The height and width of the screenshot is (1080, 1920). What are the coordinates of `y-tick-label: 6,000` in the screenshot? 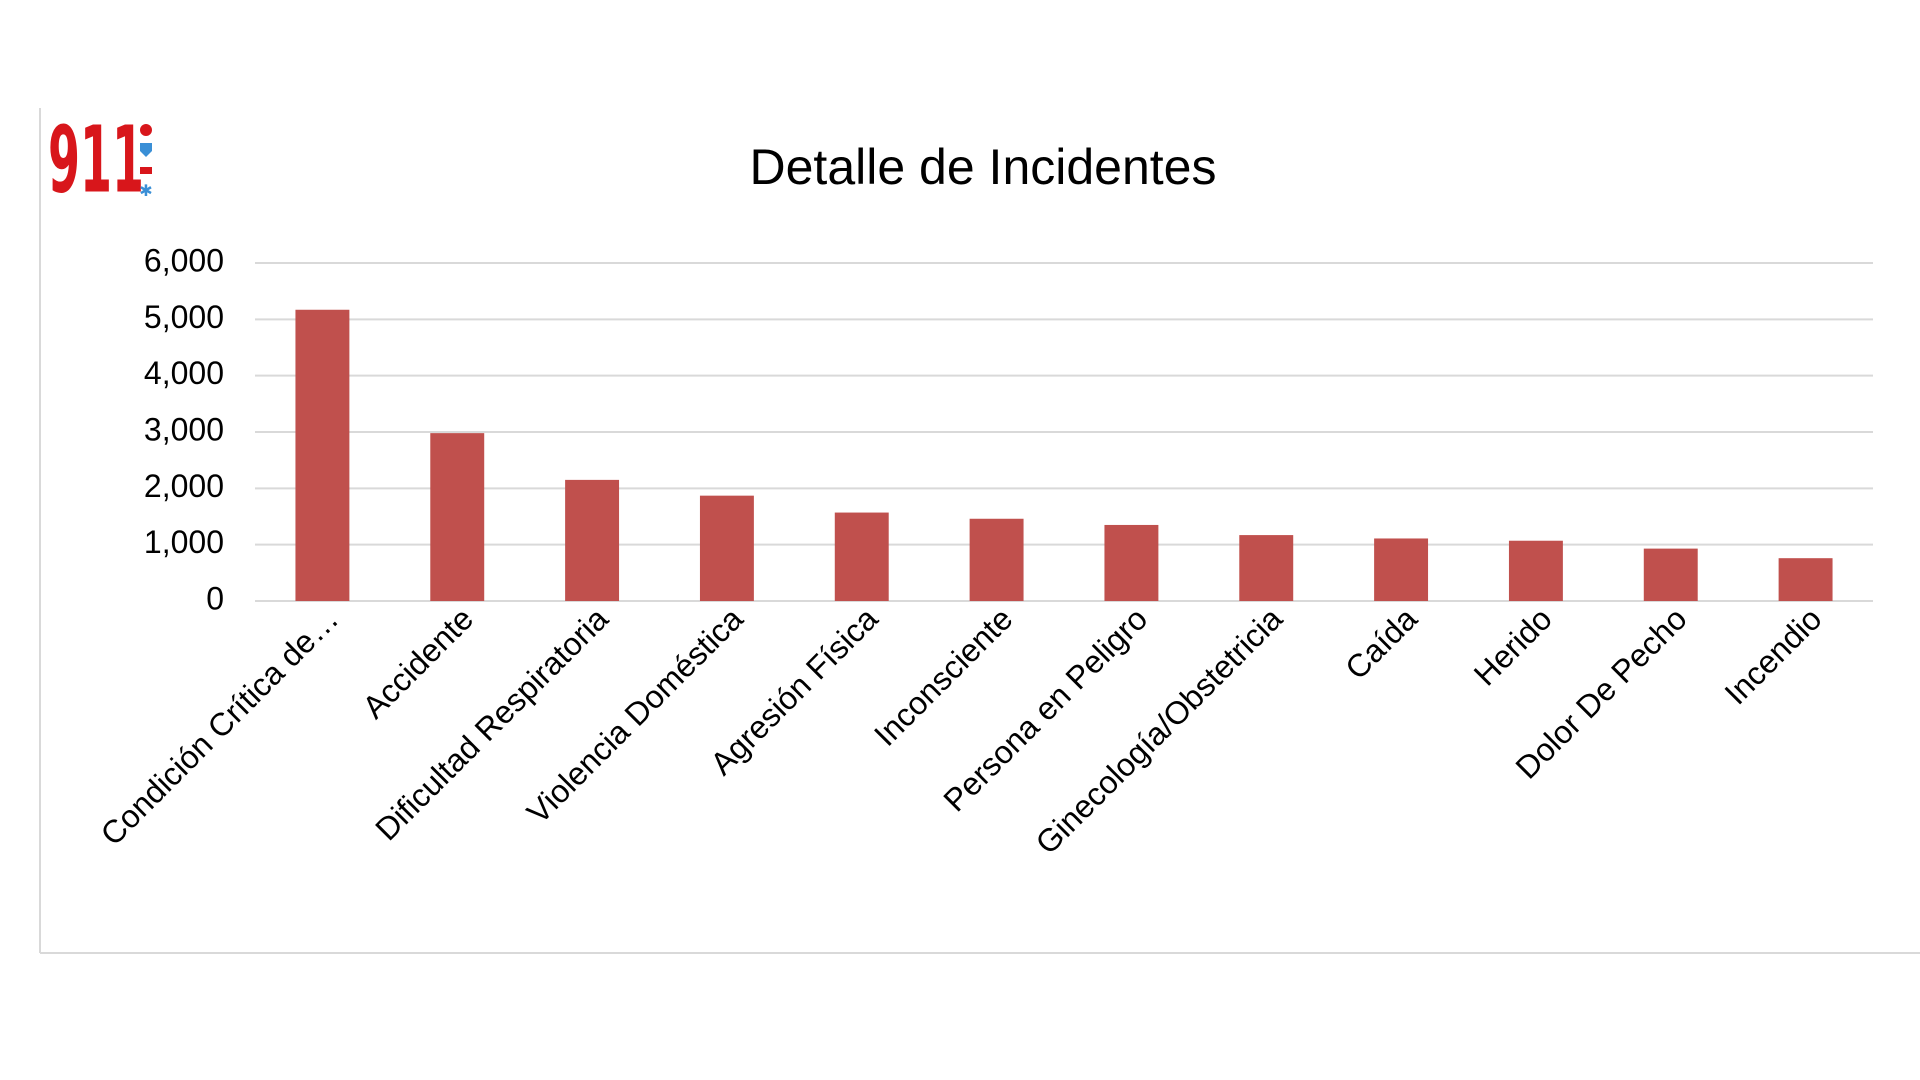 It's located at (184, 260).